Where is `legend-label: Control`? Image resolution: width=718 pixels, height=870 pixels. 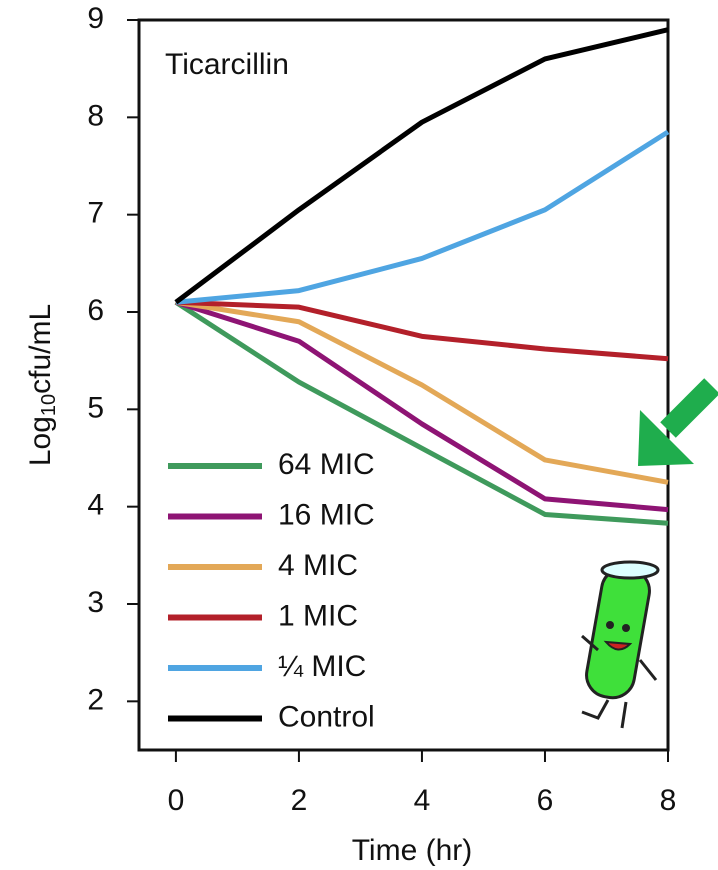
legend-label: Control is located at coordinates (326, 716).